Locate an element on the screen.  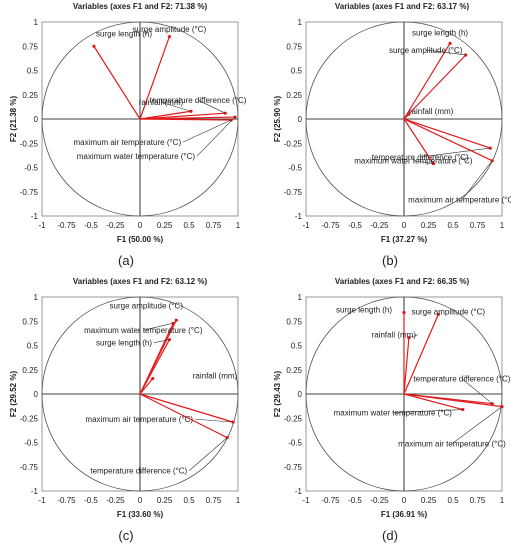
y-axis-title: F2 (21.38 %) is located at coordinates (13, 119).